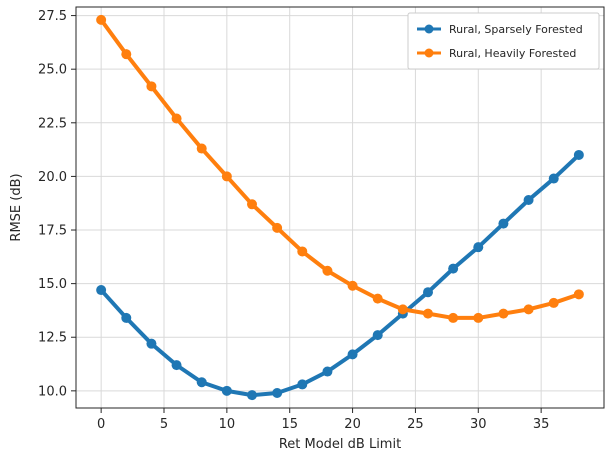  What do you see at coordinates (52, 16) in the screenshot?
I see `y-tick-label: 27.5` at bounding box center [52, 16].